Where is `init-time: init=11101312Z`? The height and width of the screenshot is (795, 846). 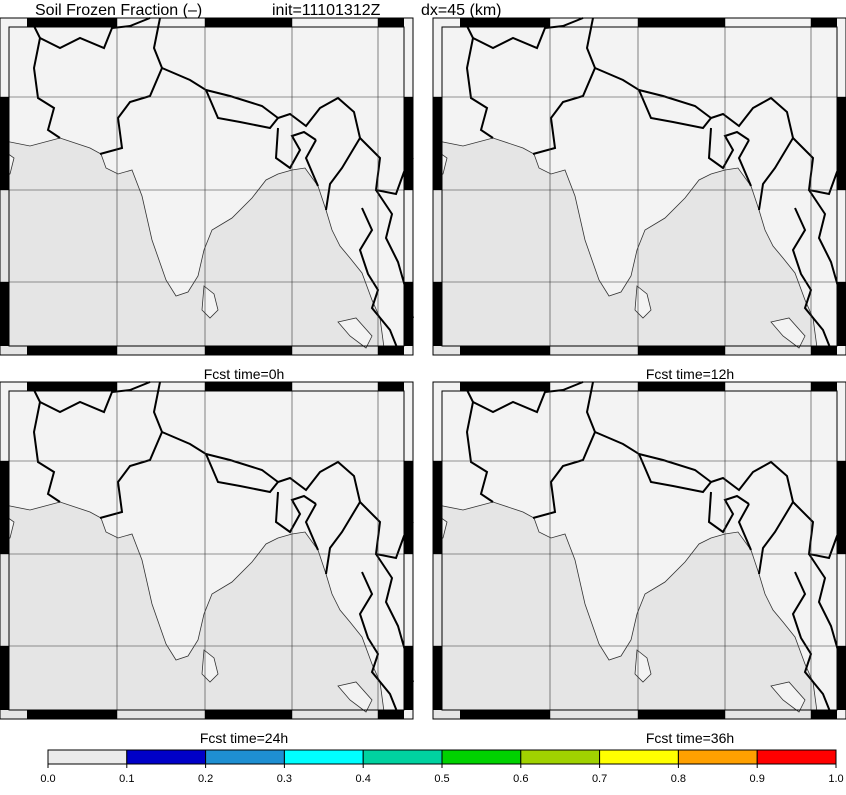
init-time: init=11101312Z is located at coordinates (326, 10).